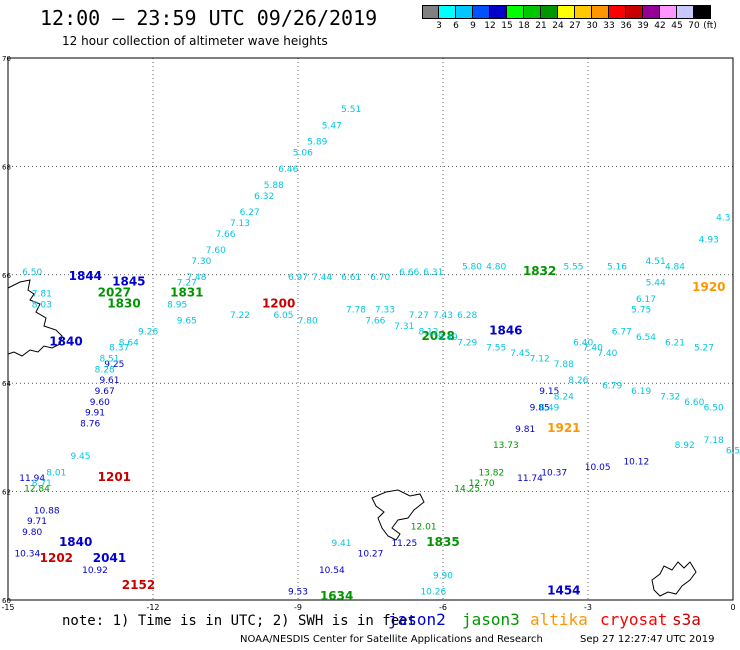  Describe the element at coordinates (677, 26) in the screenshot. I see `legend-tick-label: 45` at that location.